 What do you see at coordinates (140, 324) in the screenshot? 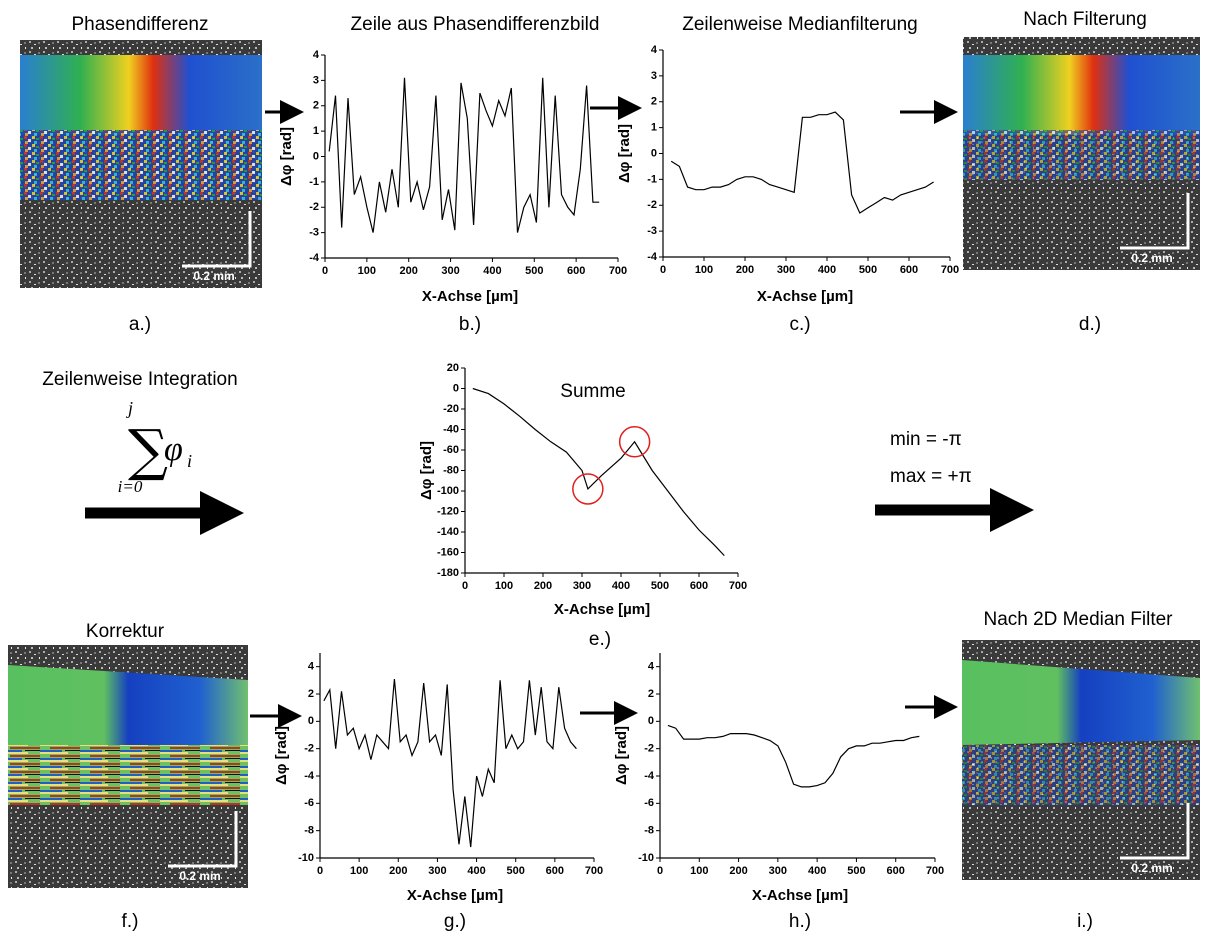
I see `panel-label: a.)` at bounding box center [140, 324].